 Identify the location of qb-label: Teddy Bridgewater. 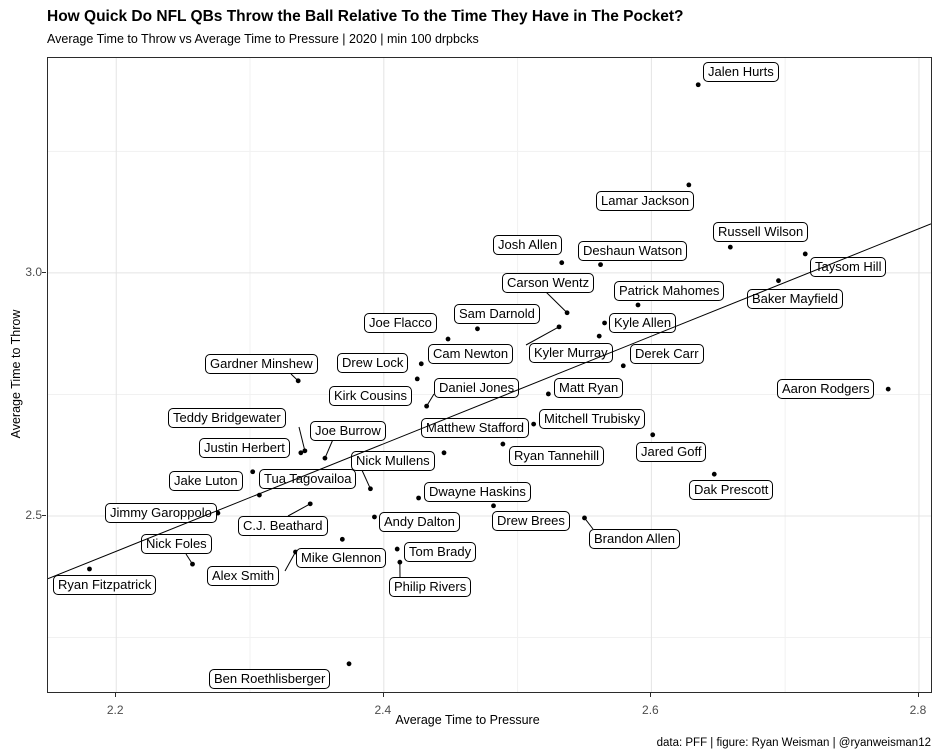
(227, 418).